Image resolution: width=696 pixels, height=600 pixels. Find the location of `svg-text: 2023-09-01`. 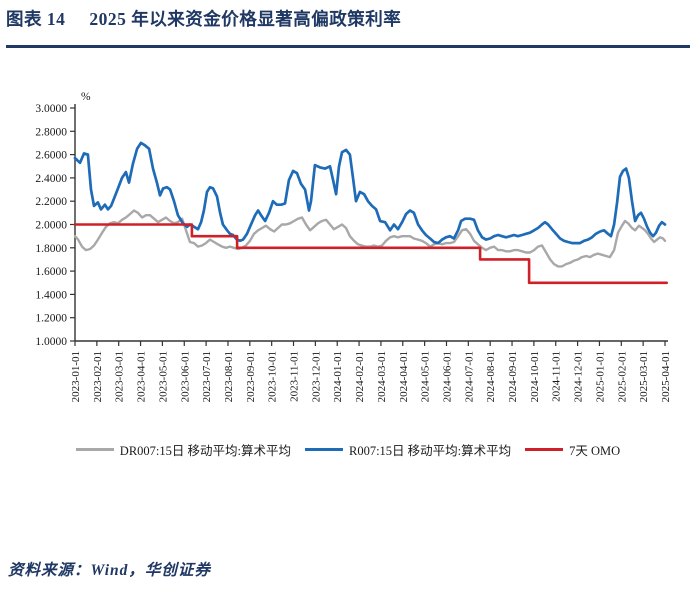

svg-text: 2023-09-01 is located at coordinates (251, 376).